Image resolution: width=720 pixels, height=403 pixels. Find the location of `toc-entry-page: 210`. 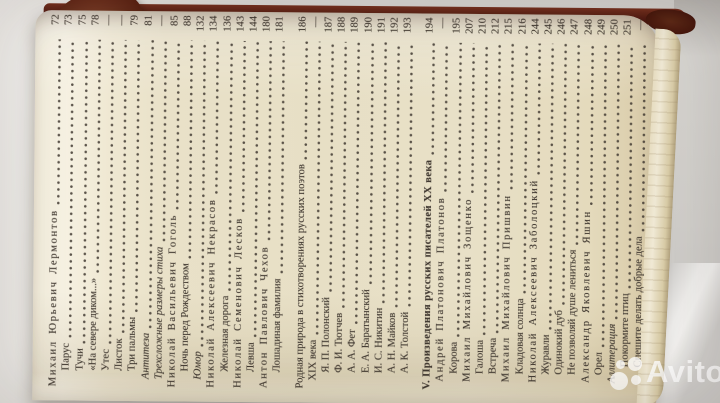

toc-entry-page: 210 is located at coordinates (483, 26).